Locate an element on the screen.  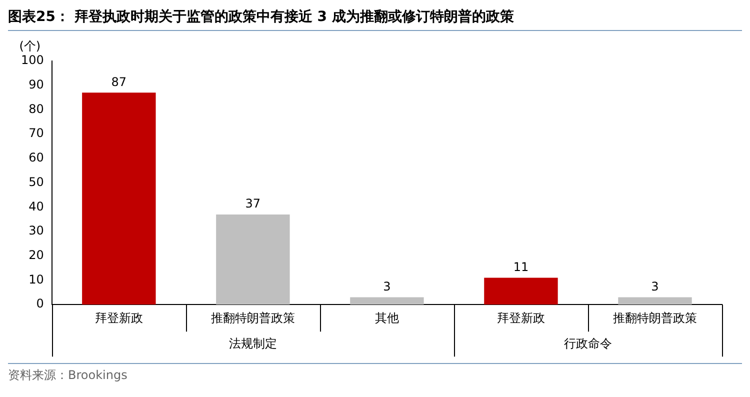
y-tick-label: 90 is located at coordinates (36, 84).